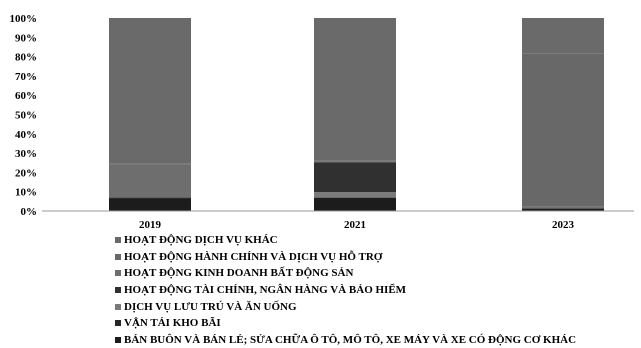  Describe the element at coordinates (345, 240) in the screenshot. I see `legend-item: HOẠT ĐỘNG DỊCH VỤ KHÁC` at that location.